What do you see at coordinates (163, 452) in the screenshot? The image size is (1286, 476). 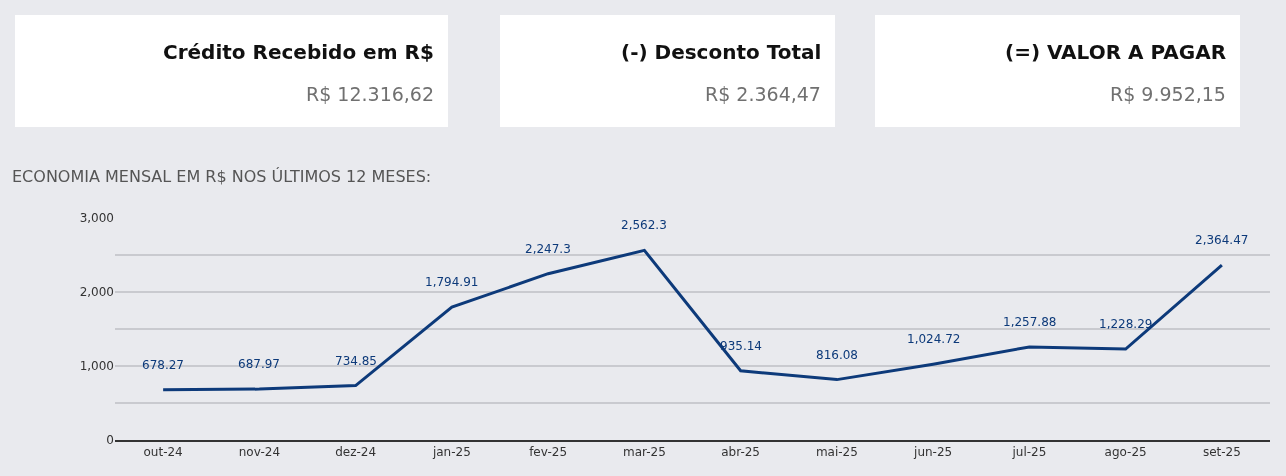 I see `x-tick-label: out-24` at bounding box center [163, 452].